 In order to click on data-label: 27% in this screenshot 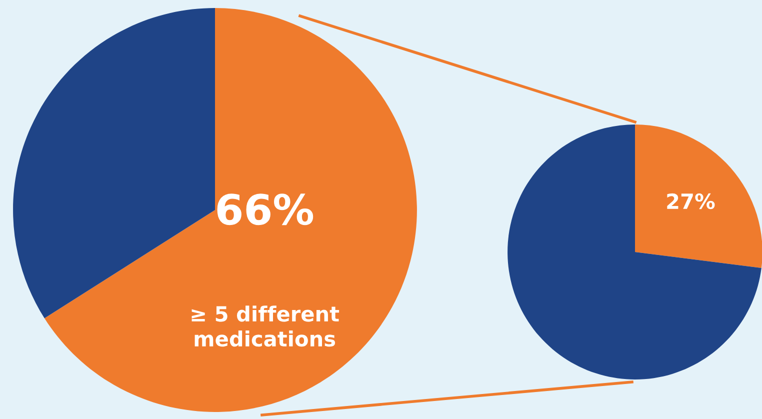, I will do `click(691, 201)`.